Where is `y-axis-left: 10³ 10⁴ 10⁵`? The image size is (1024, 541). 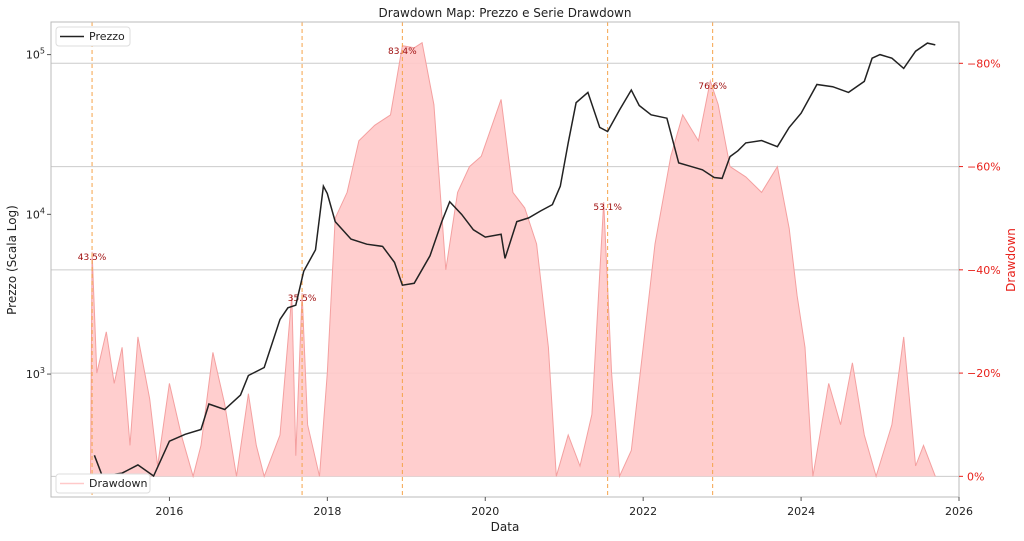 y-axis-left: 10³ 10⁴ 10⁵ is located at coordinates (38, 214).